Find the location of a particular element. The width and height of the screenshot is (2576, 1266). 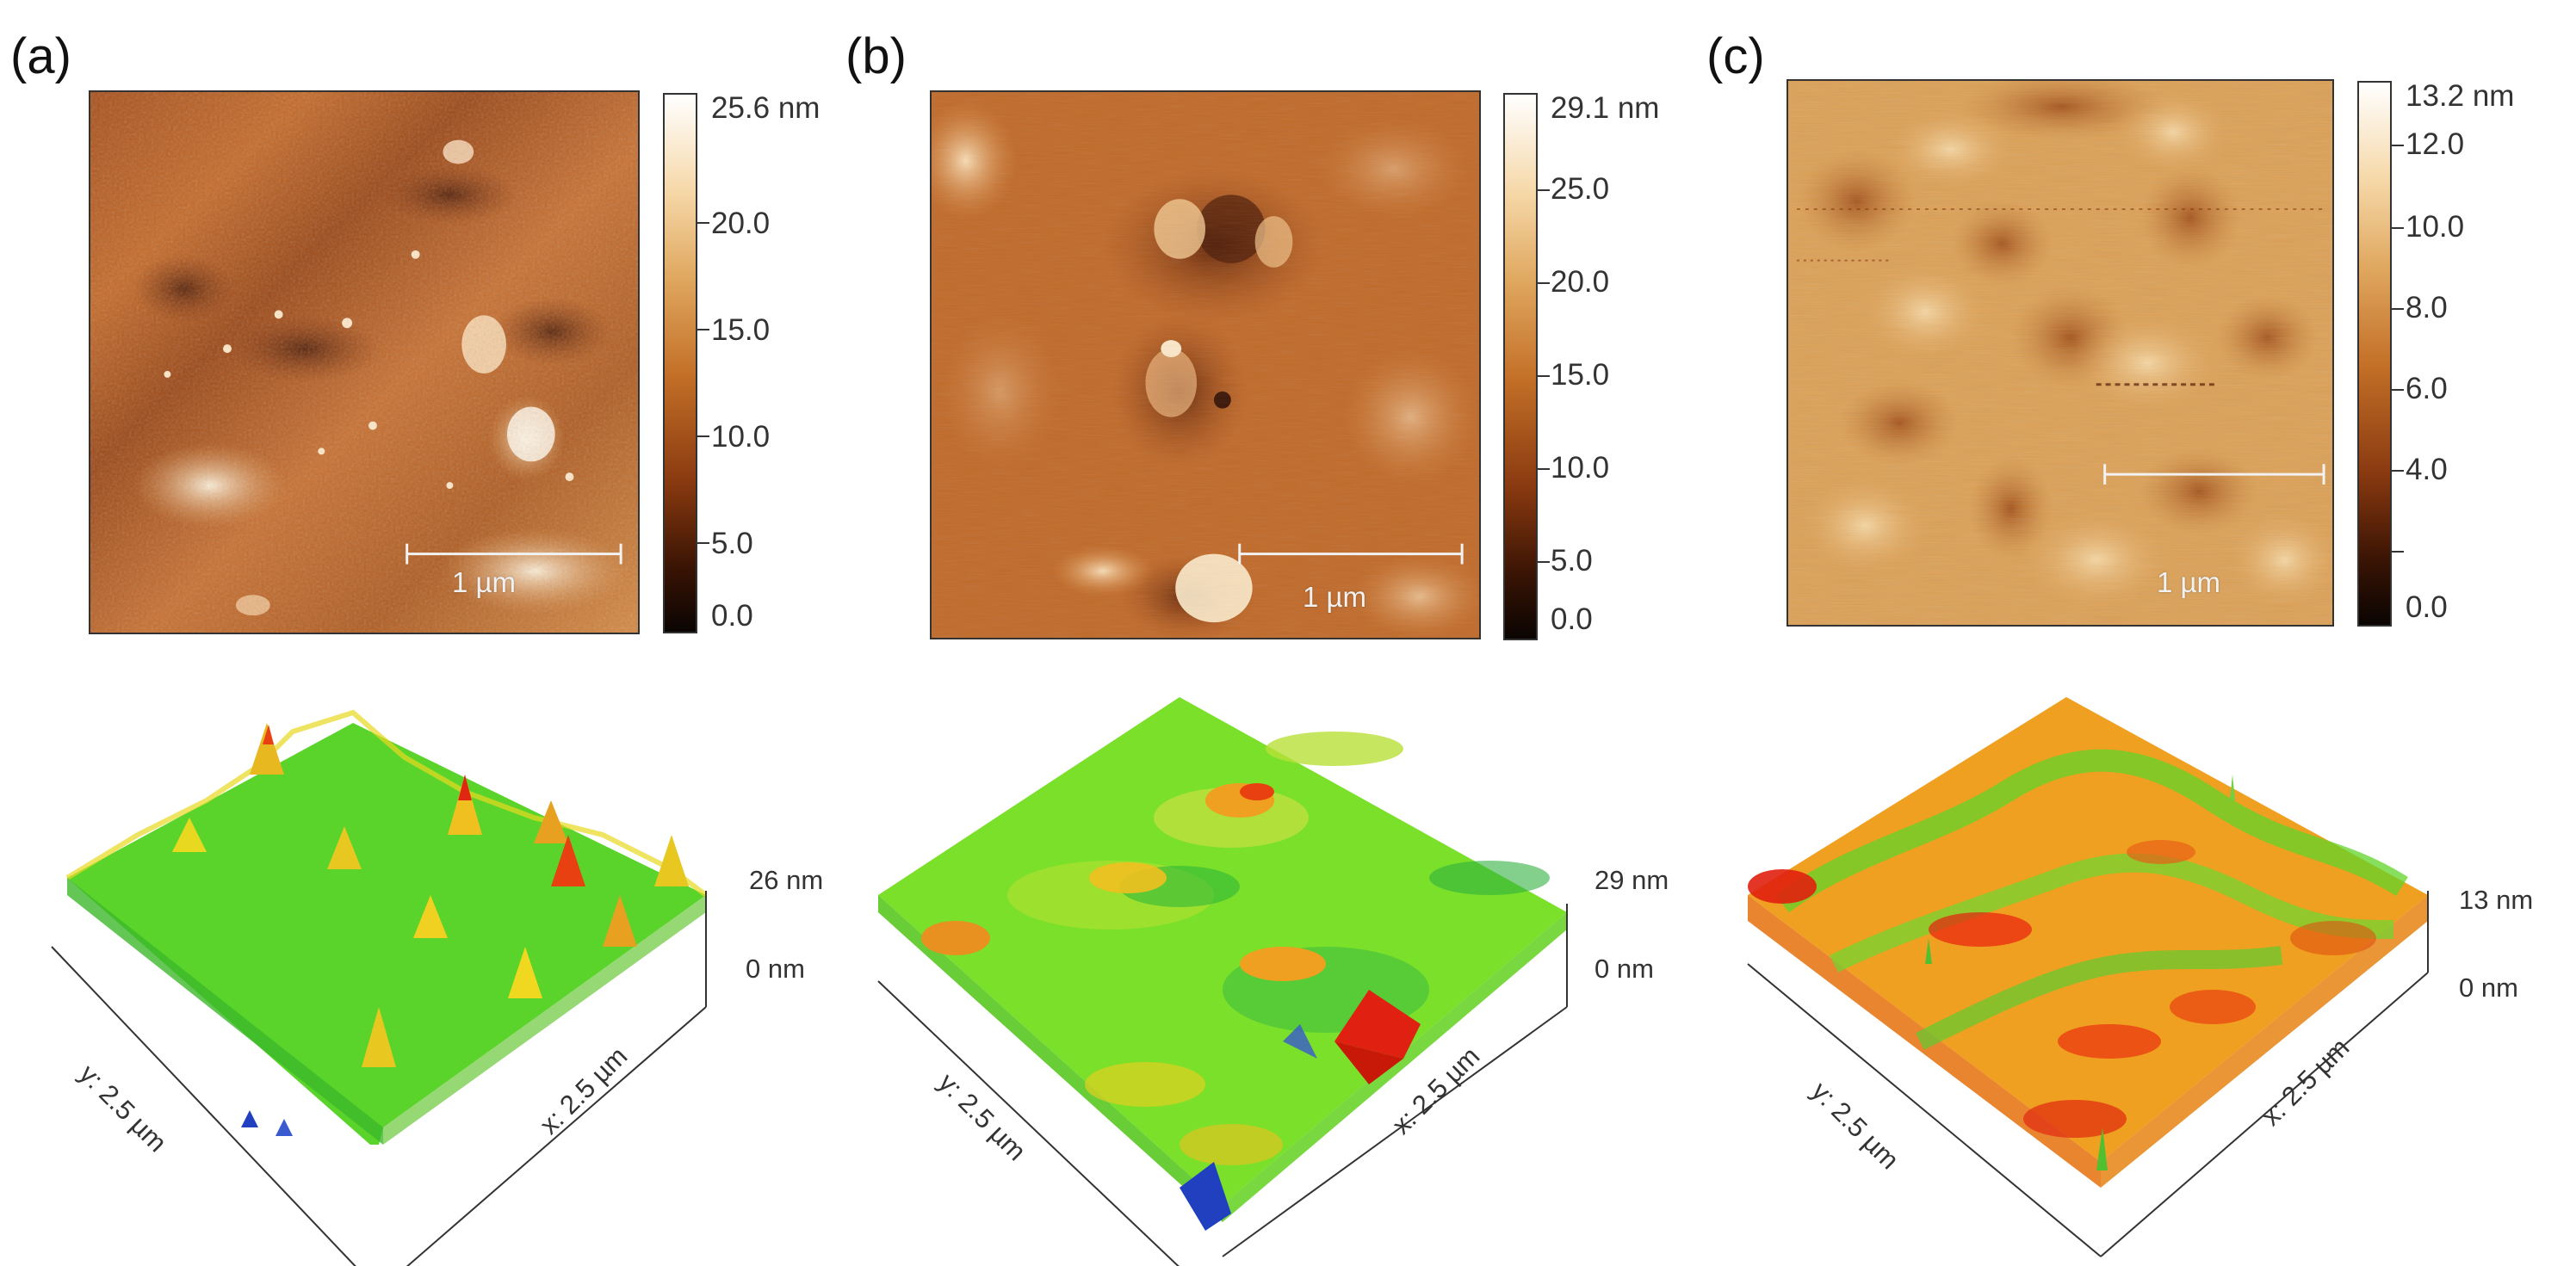

colorbar-tick-c-10: 10.0 is located at coordinates (2435, 227).